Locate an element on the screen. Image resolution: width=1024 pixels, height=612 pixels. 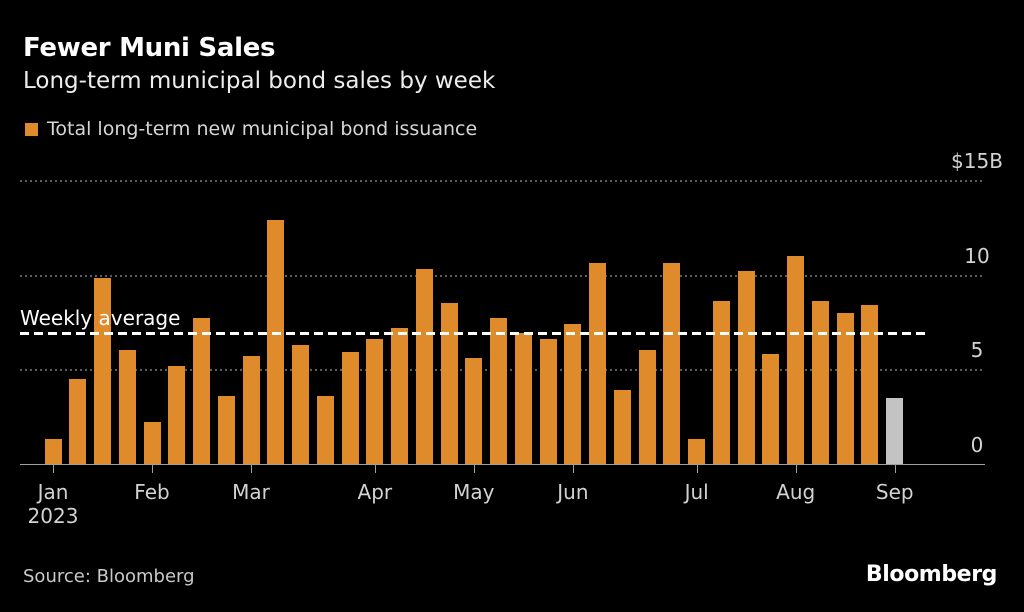
bar-aug-wk3 is located at coordinates (845, 388).